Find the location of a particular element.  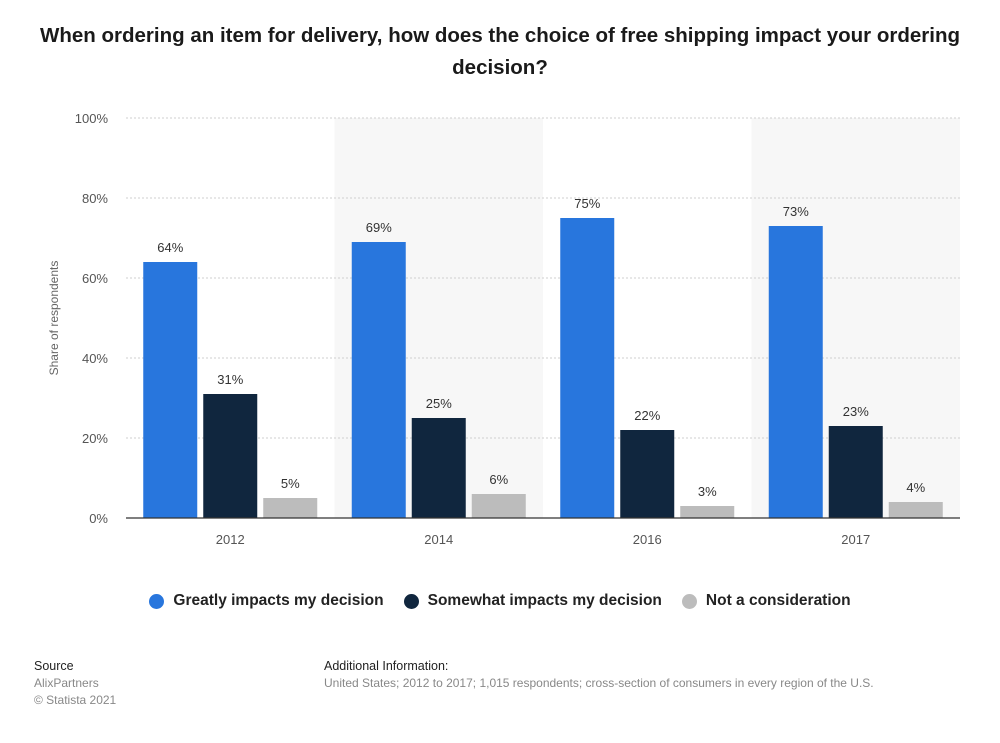

data-label: 5% is located at coordinates (290, 483).